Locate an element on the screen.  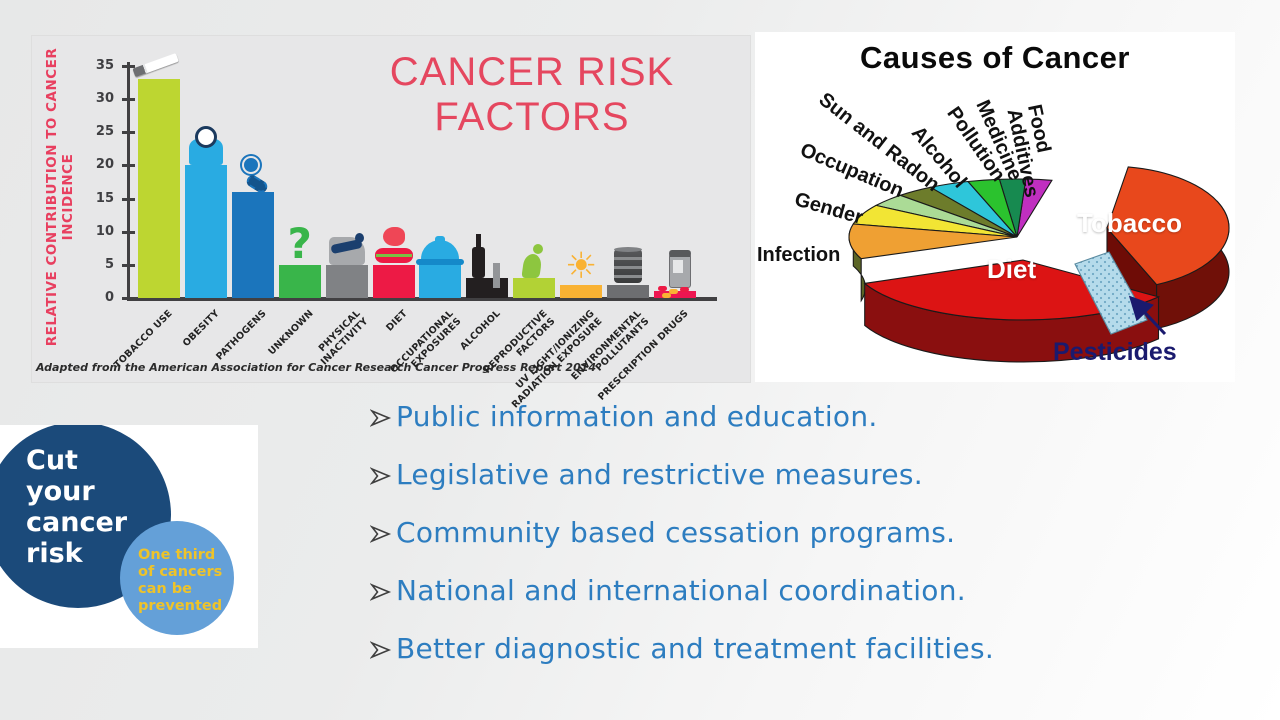
bullet-item: Community based cessation programs. is located at coordinates (725, 533).